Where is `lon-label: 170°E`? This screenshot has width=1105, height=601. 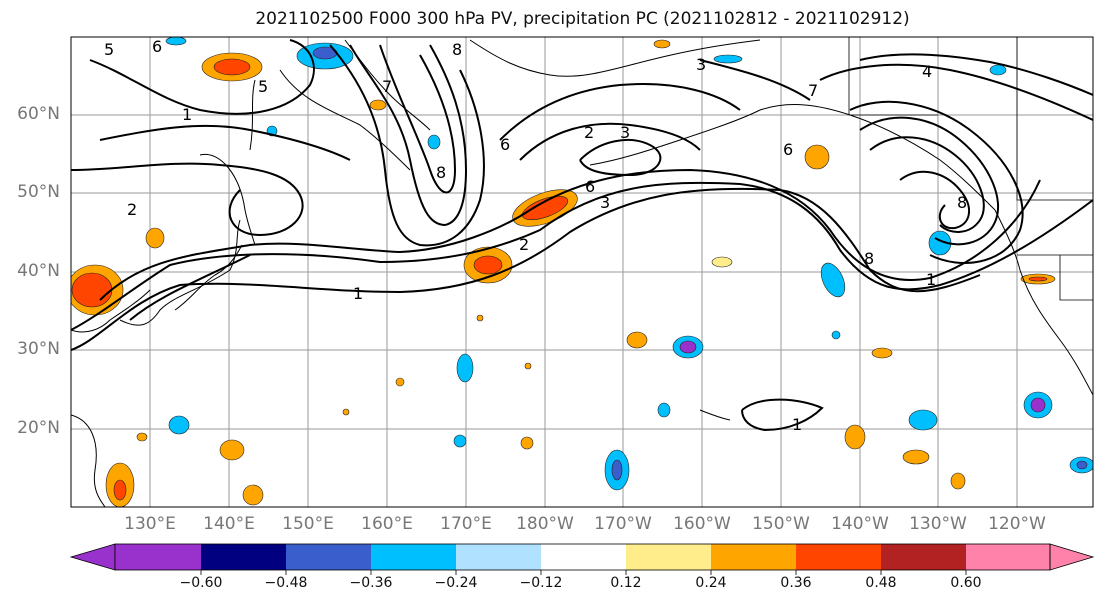
lon-label: 170°E is located at coordinates (466, 524).